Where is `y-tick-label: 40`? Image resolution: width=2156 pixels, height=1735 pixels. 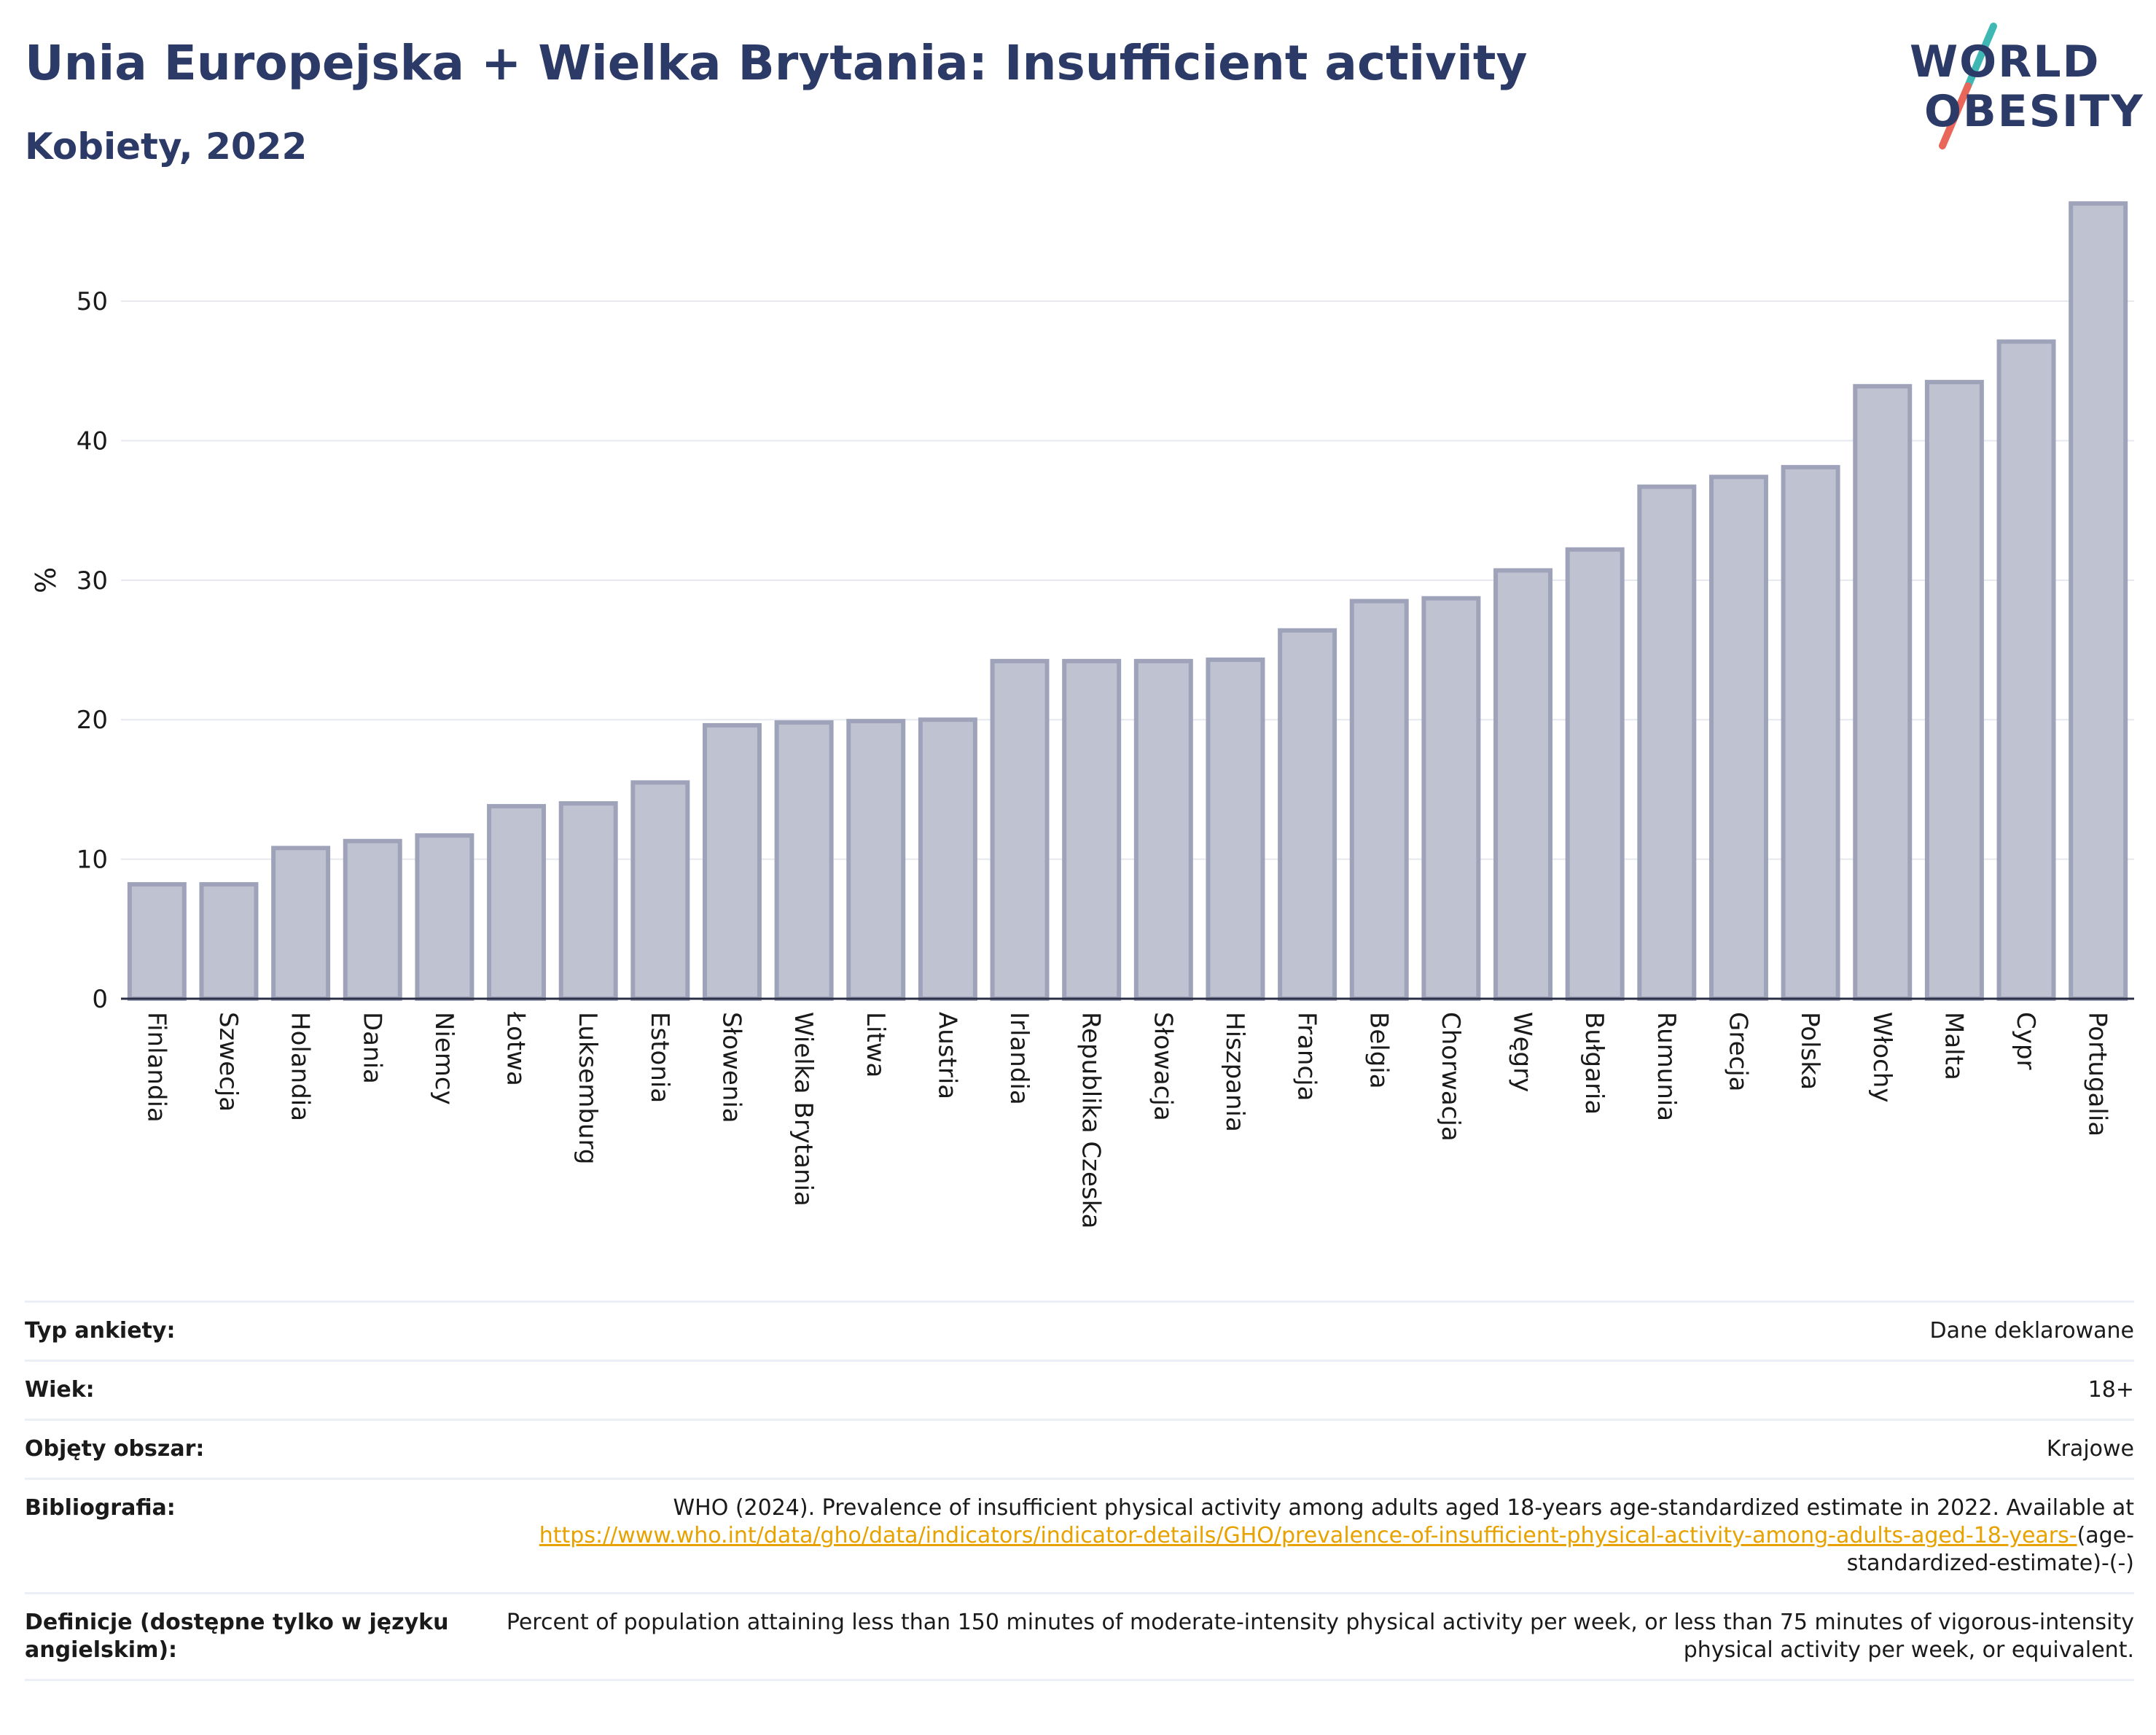
y-tick-label: 40 is located at coordinates (93, 441).